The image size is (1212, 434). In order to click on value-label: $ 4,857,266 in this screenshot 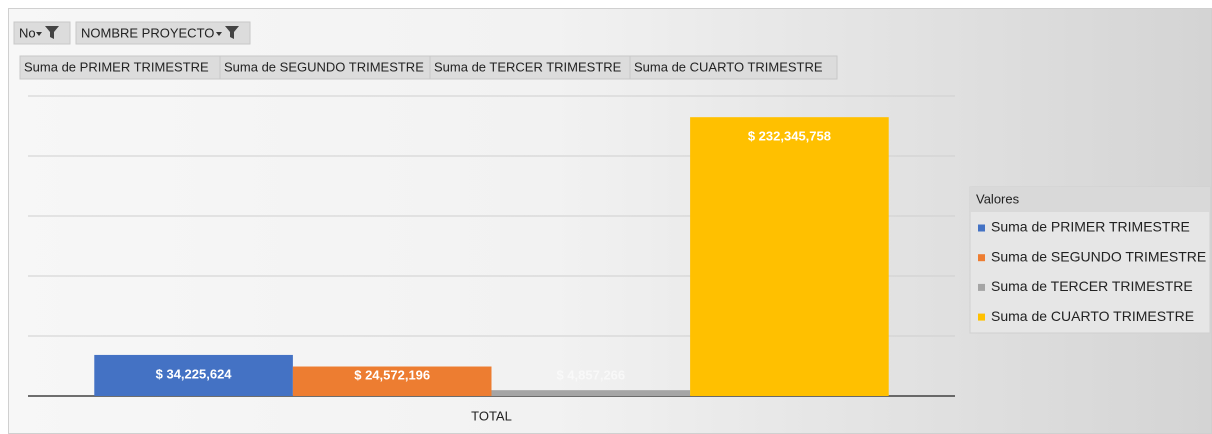, I will do `click(590, 374)`.